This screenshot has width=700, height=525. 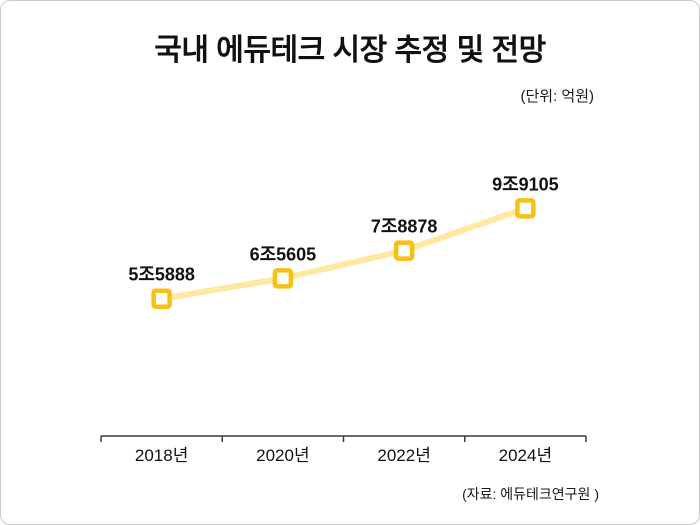 What do you see at coordinates (525, 184) in the screenshot?
I see `data-value-label: 9조9105` at bounding box center [525, 184].